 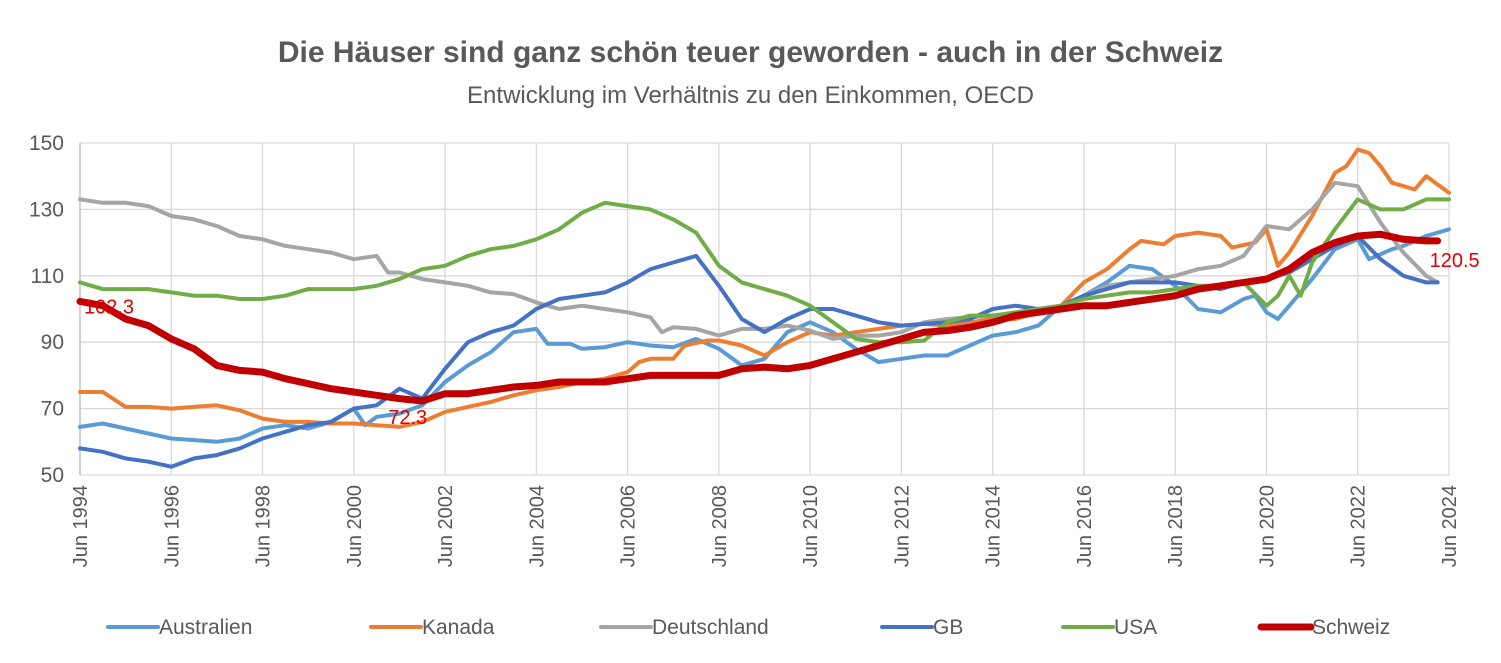 I want to click on data-label: 102.3, so click(x=109, y=307).